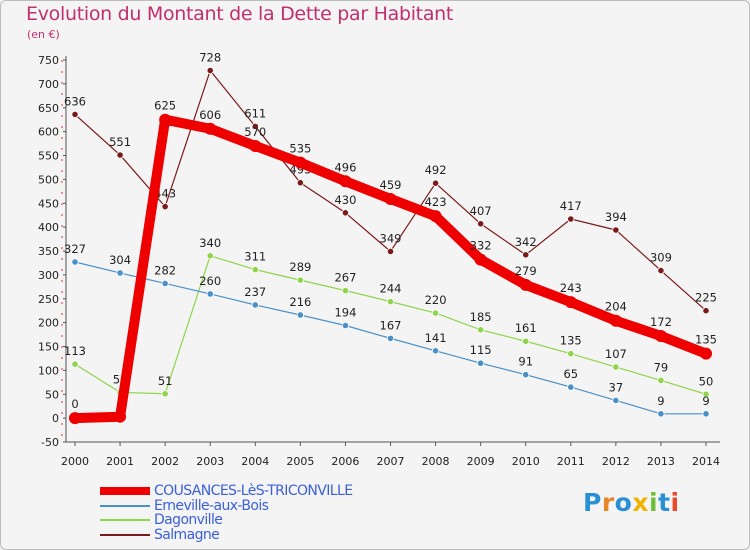 The height and width of the screenshot is (550, 750). I want to click on data-label: 423, so click(436, 202).